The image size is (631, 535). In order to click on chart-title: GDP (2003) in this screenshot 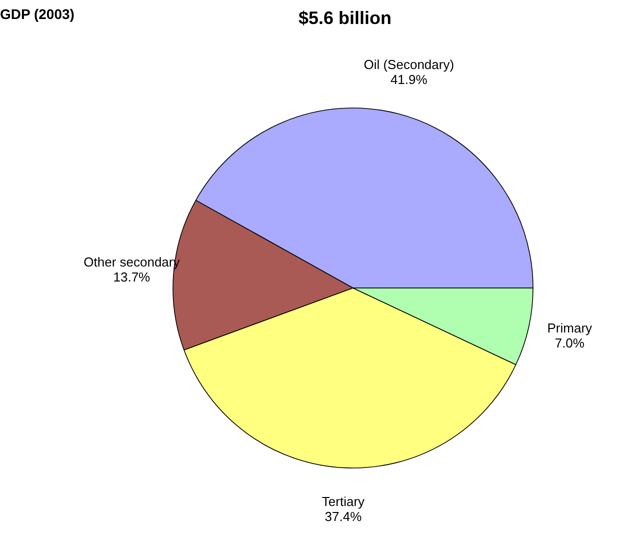, I will do `click(37, 14)`.